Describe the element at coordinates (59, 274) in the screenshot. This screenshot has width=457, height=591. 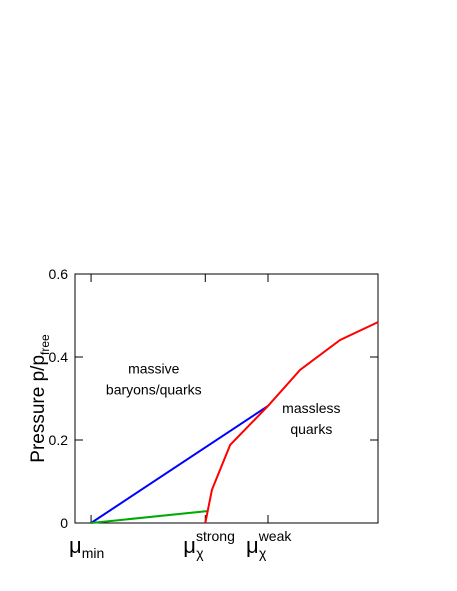
I see `y-tick-label: 0.6` at that location.